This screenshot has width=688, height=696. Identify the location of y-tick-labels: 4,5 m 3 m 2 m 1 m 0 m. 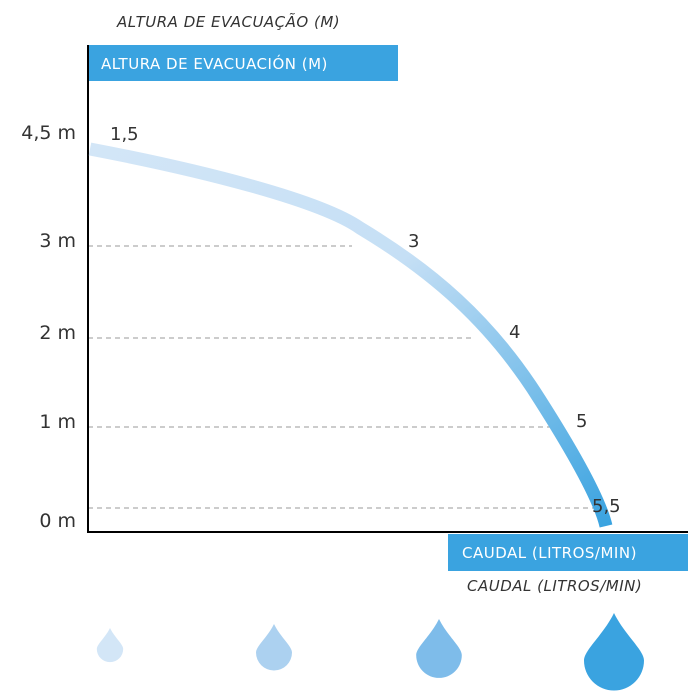
(48, 327).